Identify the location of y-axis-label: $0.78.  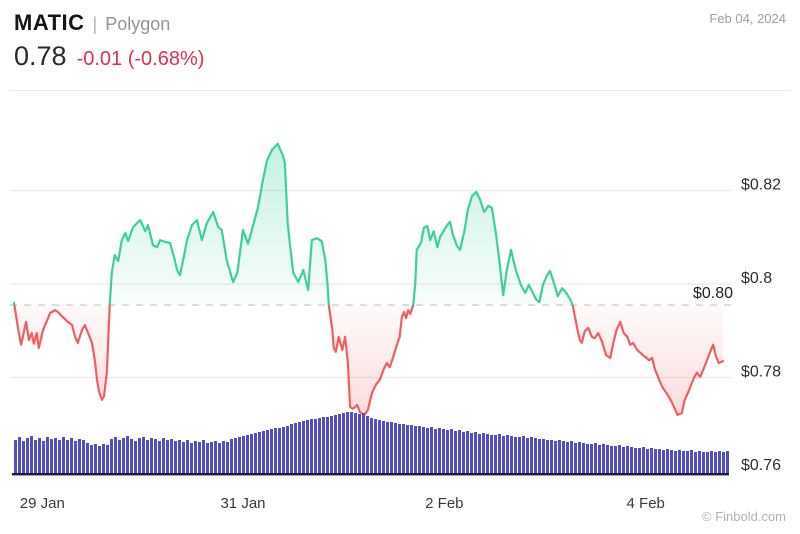
(761, 372).